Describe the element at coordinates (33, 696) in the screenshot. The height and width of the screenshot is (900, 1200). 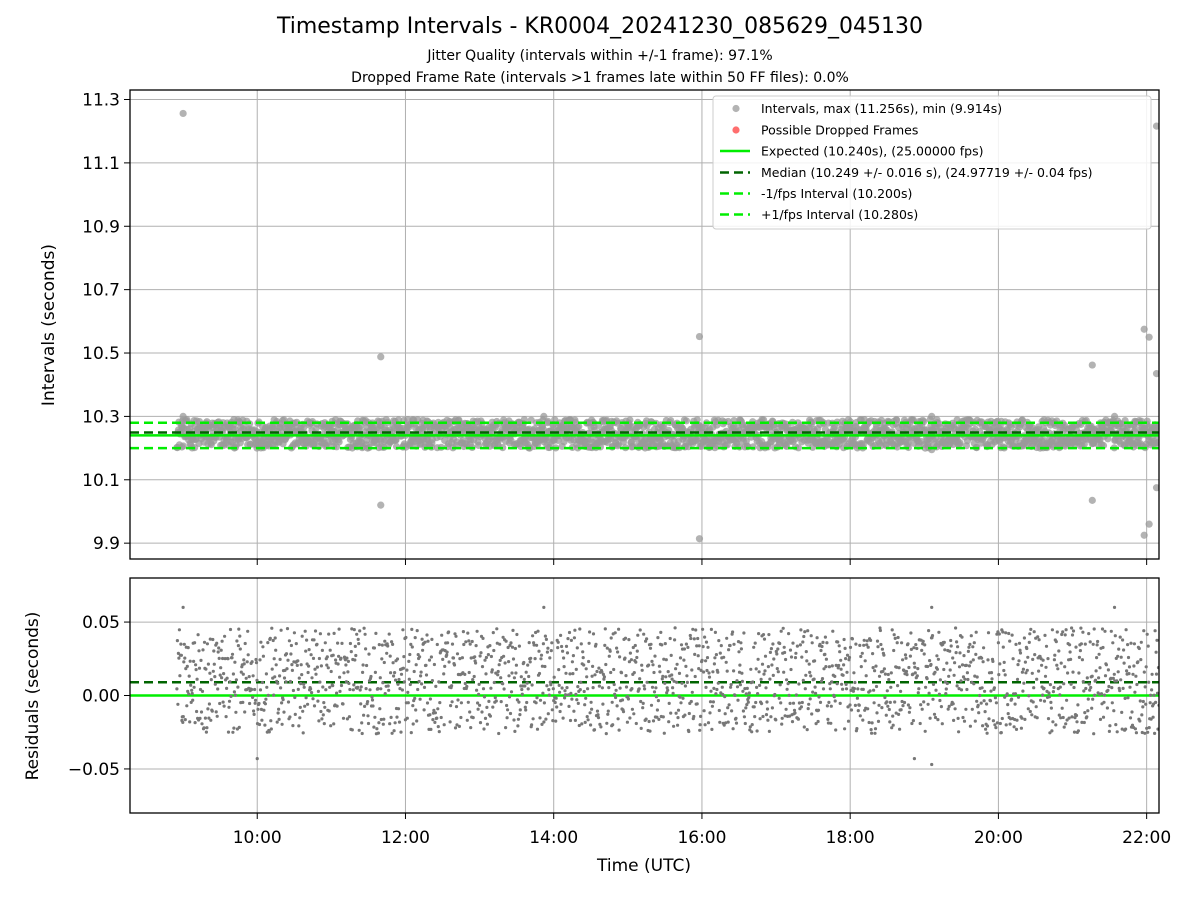
I see `residuals-y-axis-label: Residuals (seconds)` at that location.